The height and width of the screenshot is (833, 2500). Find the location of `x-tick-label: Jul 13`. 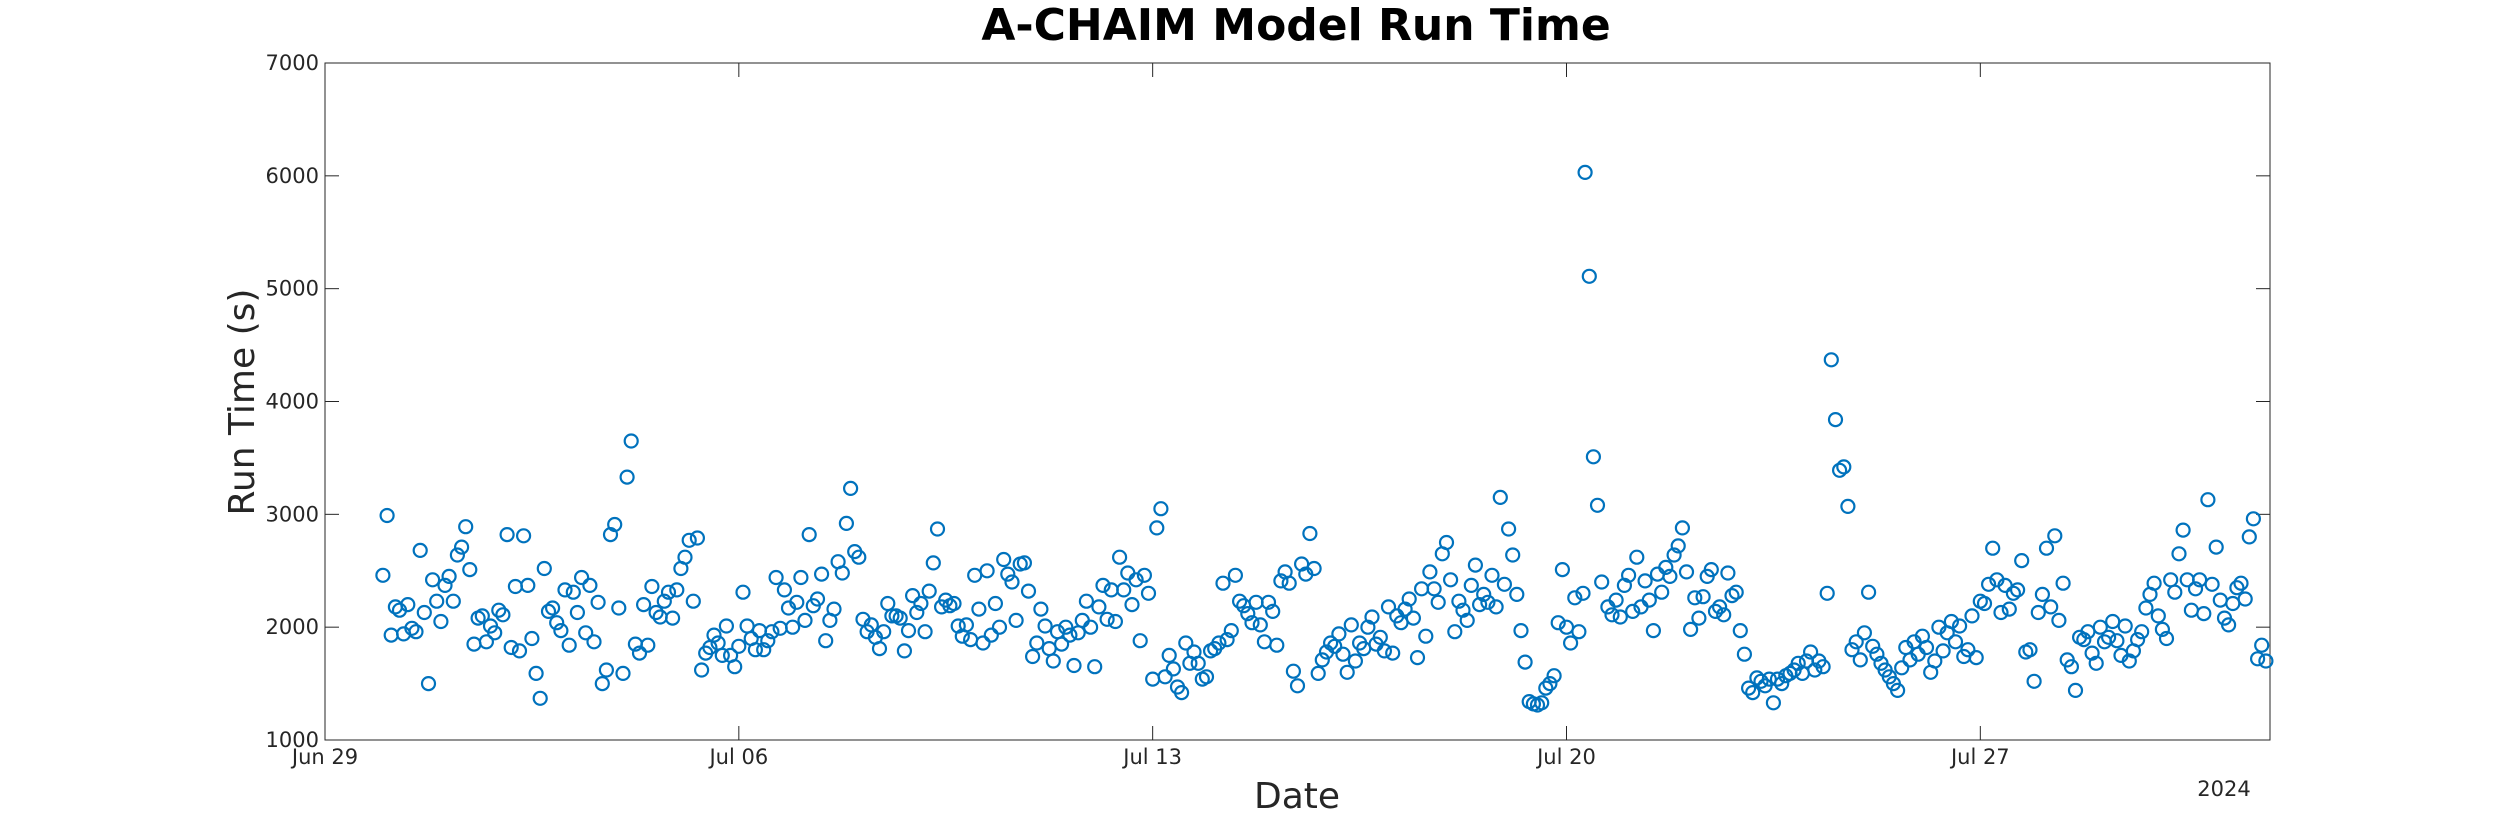

x-tick-label: Jul 13 is located at coordinates (1151, 757).